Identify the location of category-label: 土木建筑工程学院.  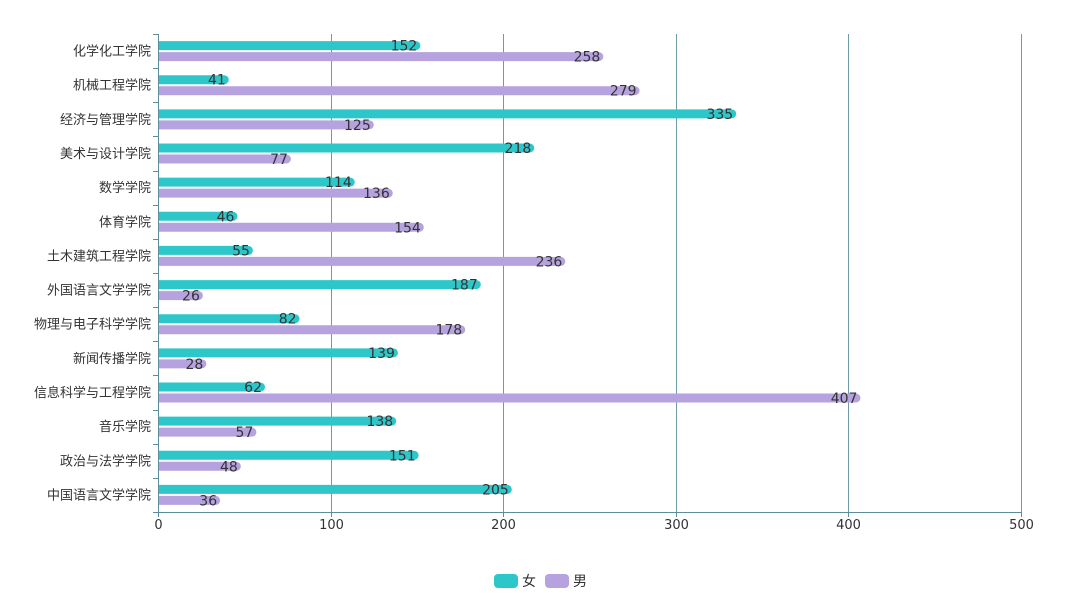
(99, 256).